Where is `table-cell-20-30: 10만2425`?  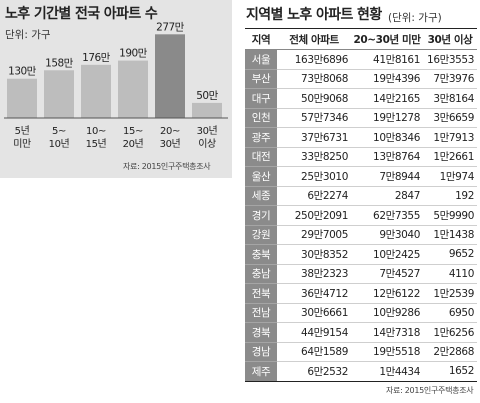
table-cell-20-30: 10만2425 is located at coordinates (387, 254).